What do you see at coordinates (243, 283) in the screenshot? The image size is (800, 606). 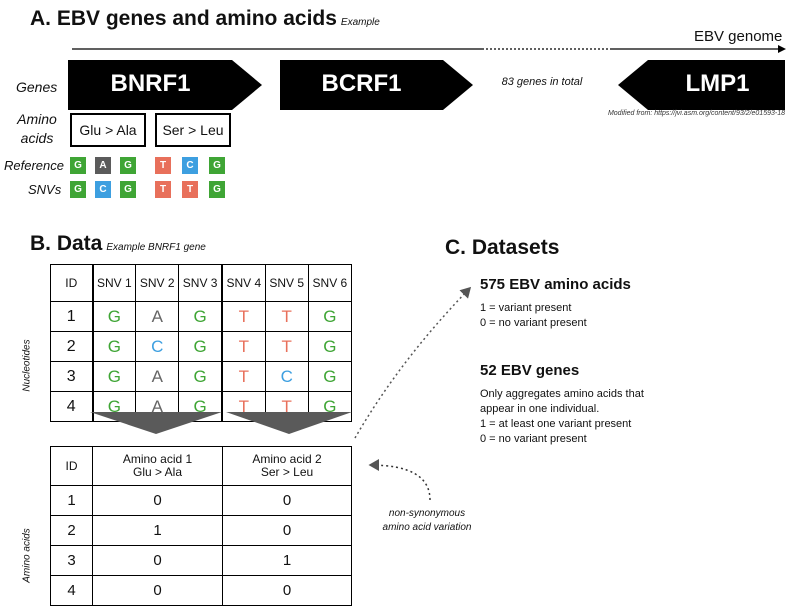 I see `nt-header-cell: SNV 4` at bounding box center [243, 283].